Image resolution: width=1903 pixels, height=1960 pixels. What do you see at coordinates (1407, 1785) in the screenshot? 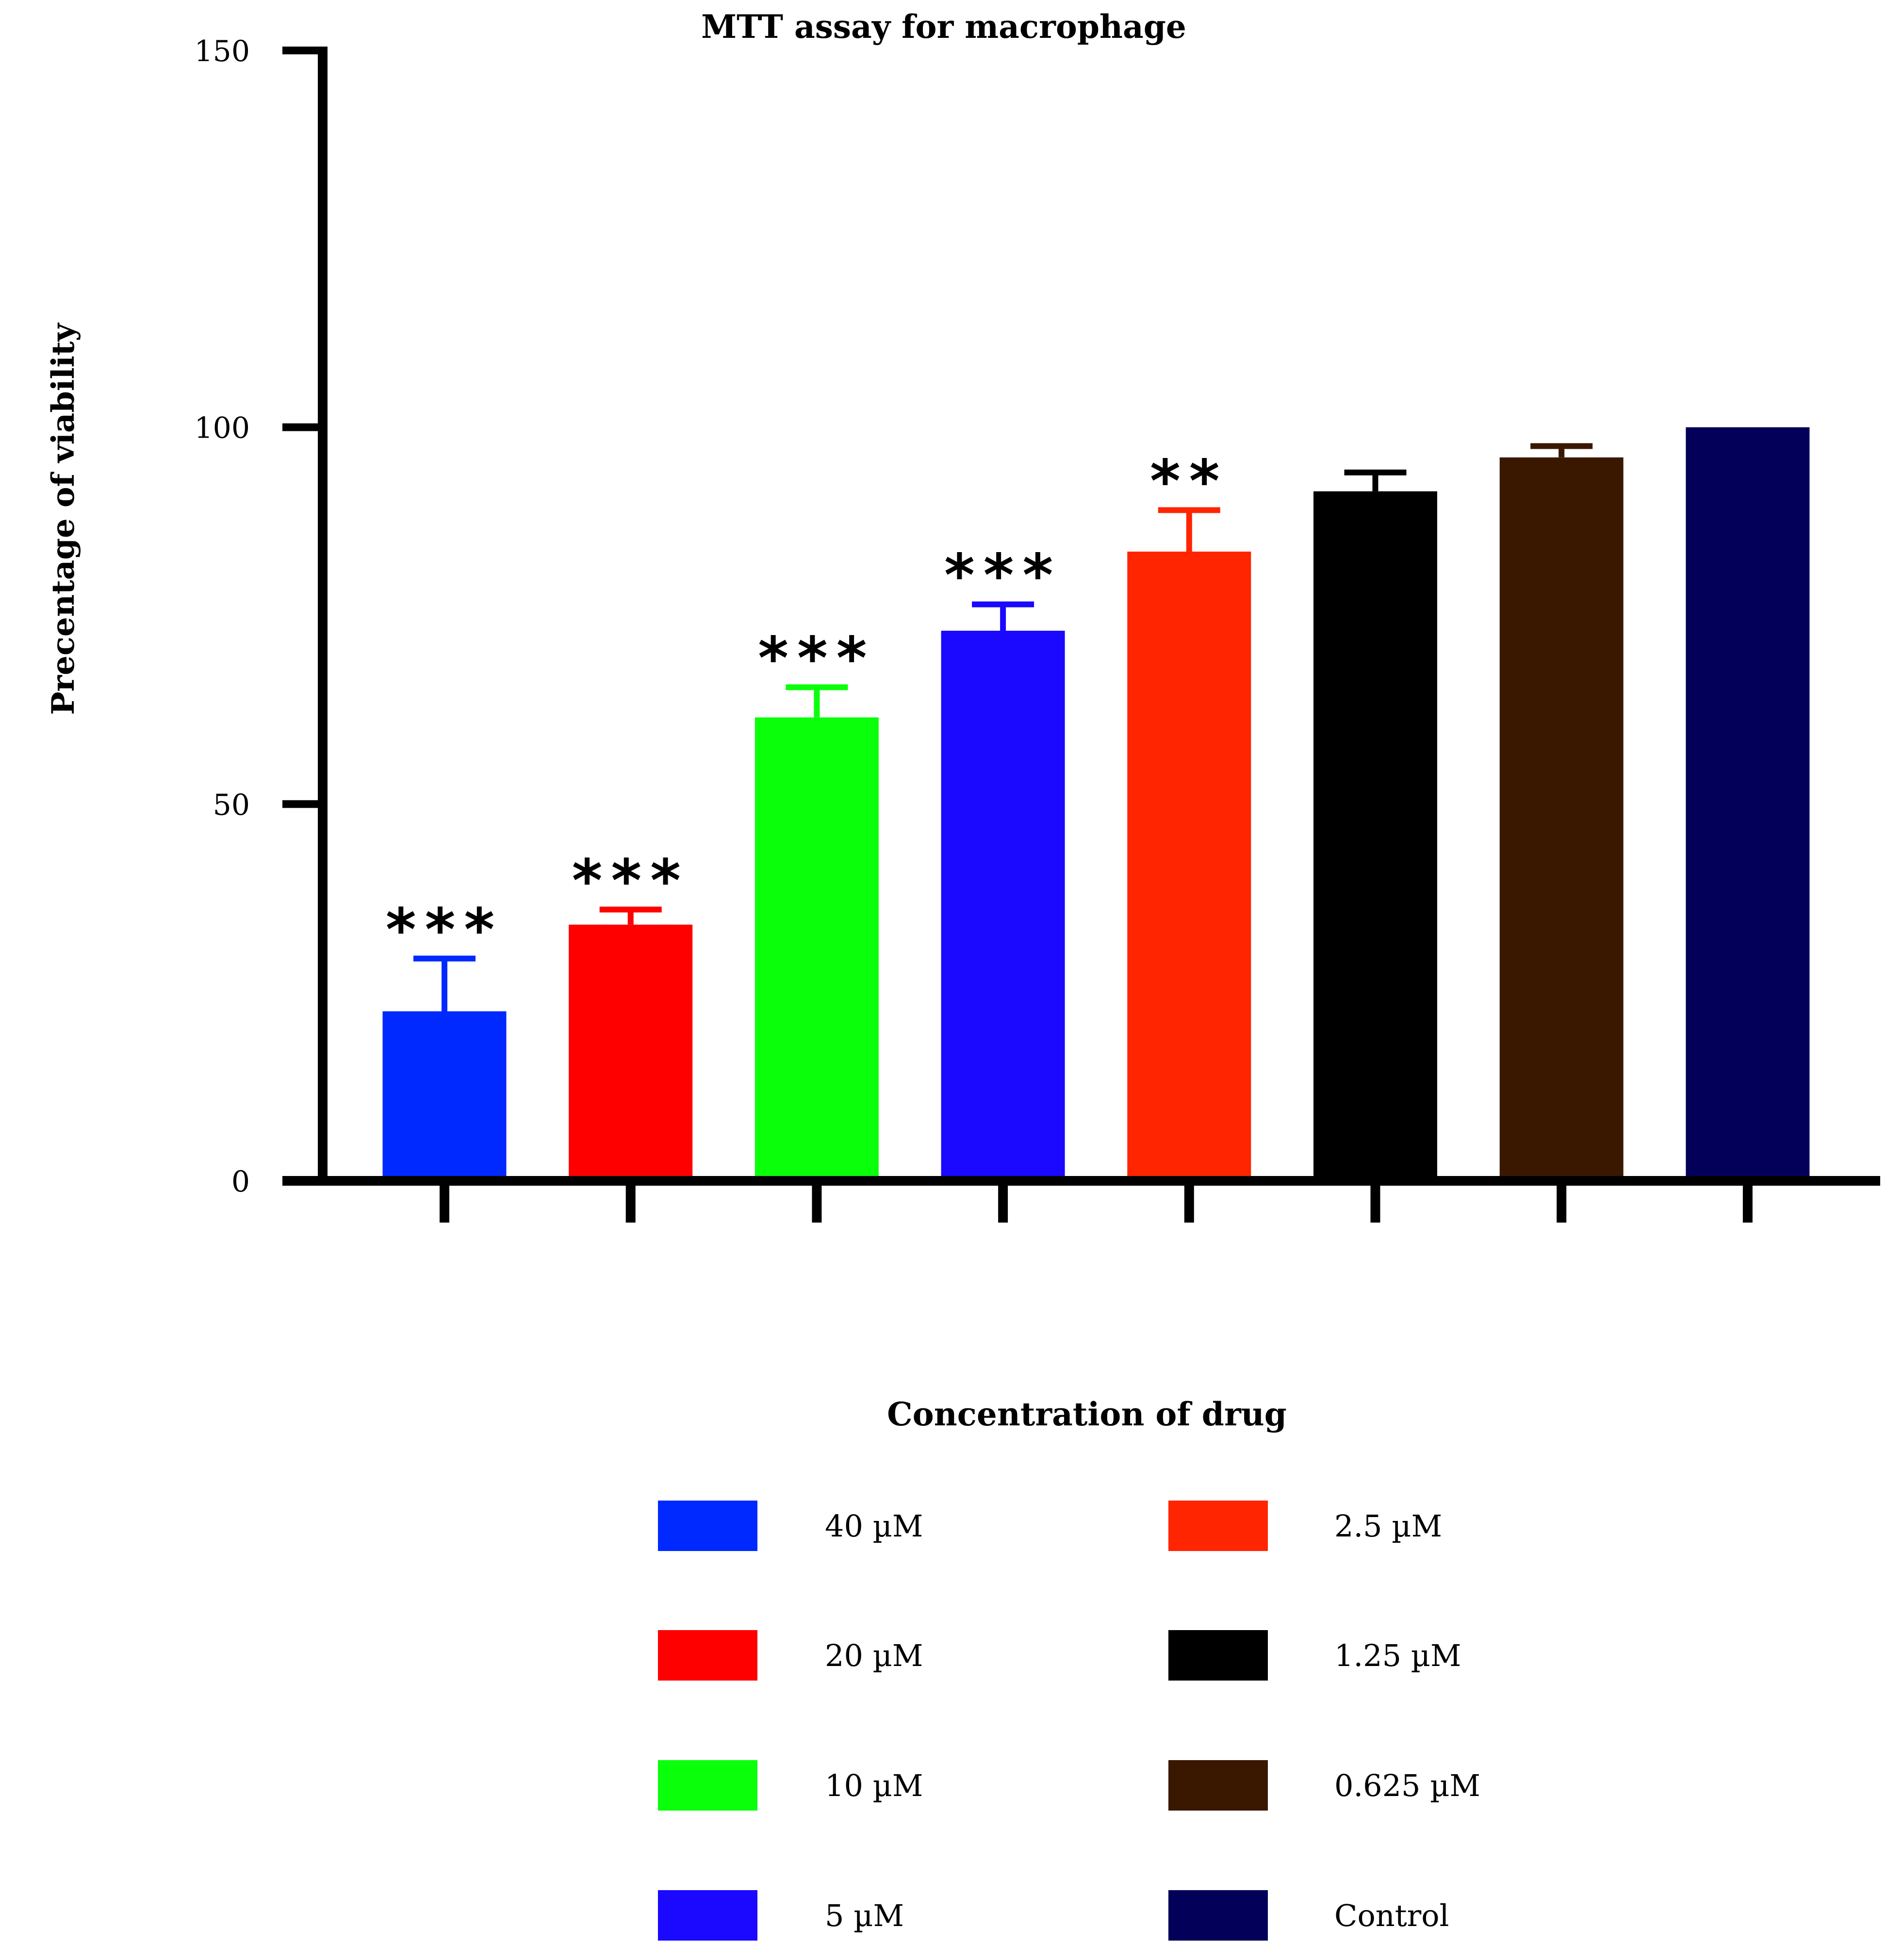
I see `legend-label: 0.625 µM` at bounding box center [1407, 1785].